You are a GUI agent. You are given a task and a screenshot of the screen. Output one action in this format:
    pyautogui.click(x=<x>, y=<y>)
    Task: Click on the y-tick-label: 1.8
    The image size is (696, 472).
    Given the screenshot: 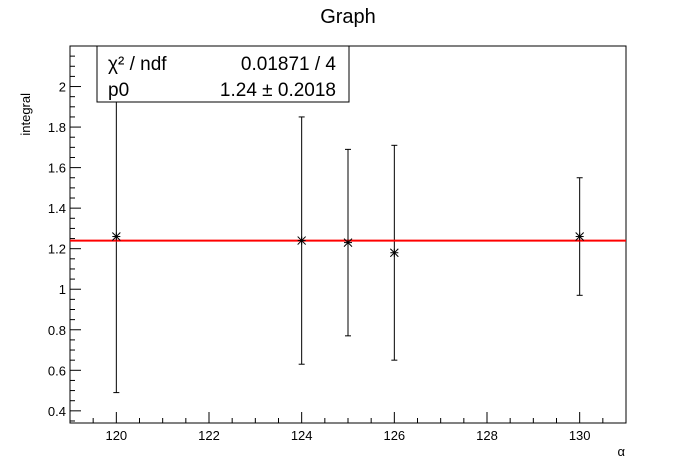 What is the action you would take?
    pyautogui.click(x=57, y=127)
    